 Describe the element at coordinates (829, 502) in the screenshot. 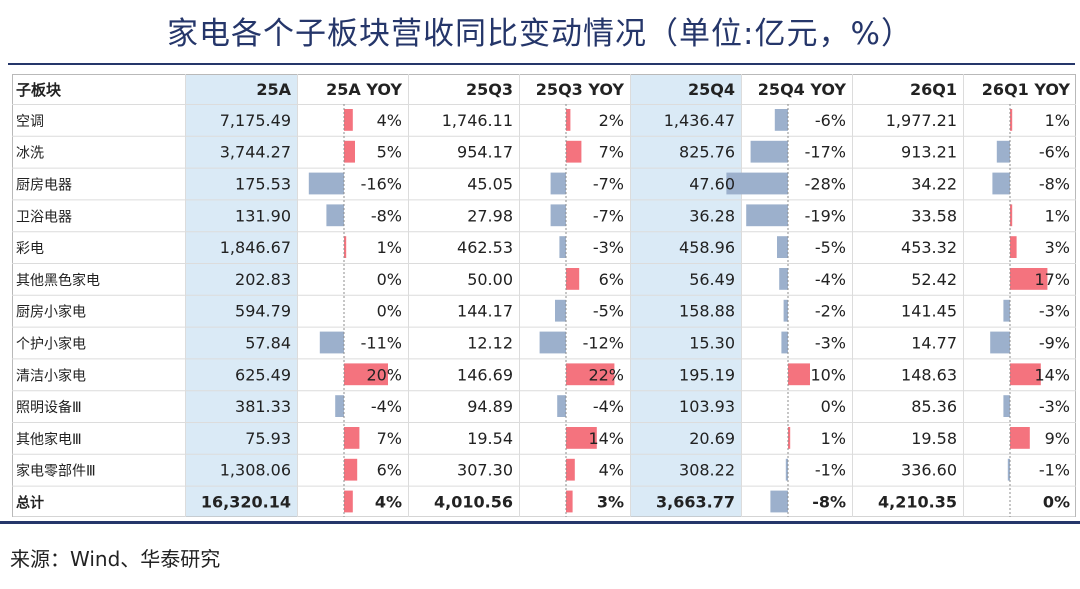

I see `yoy-value: -8%` at that location.